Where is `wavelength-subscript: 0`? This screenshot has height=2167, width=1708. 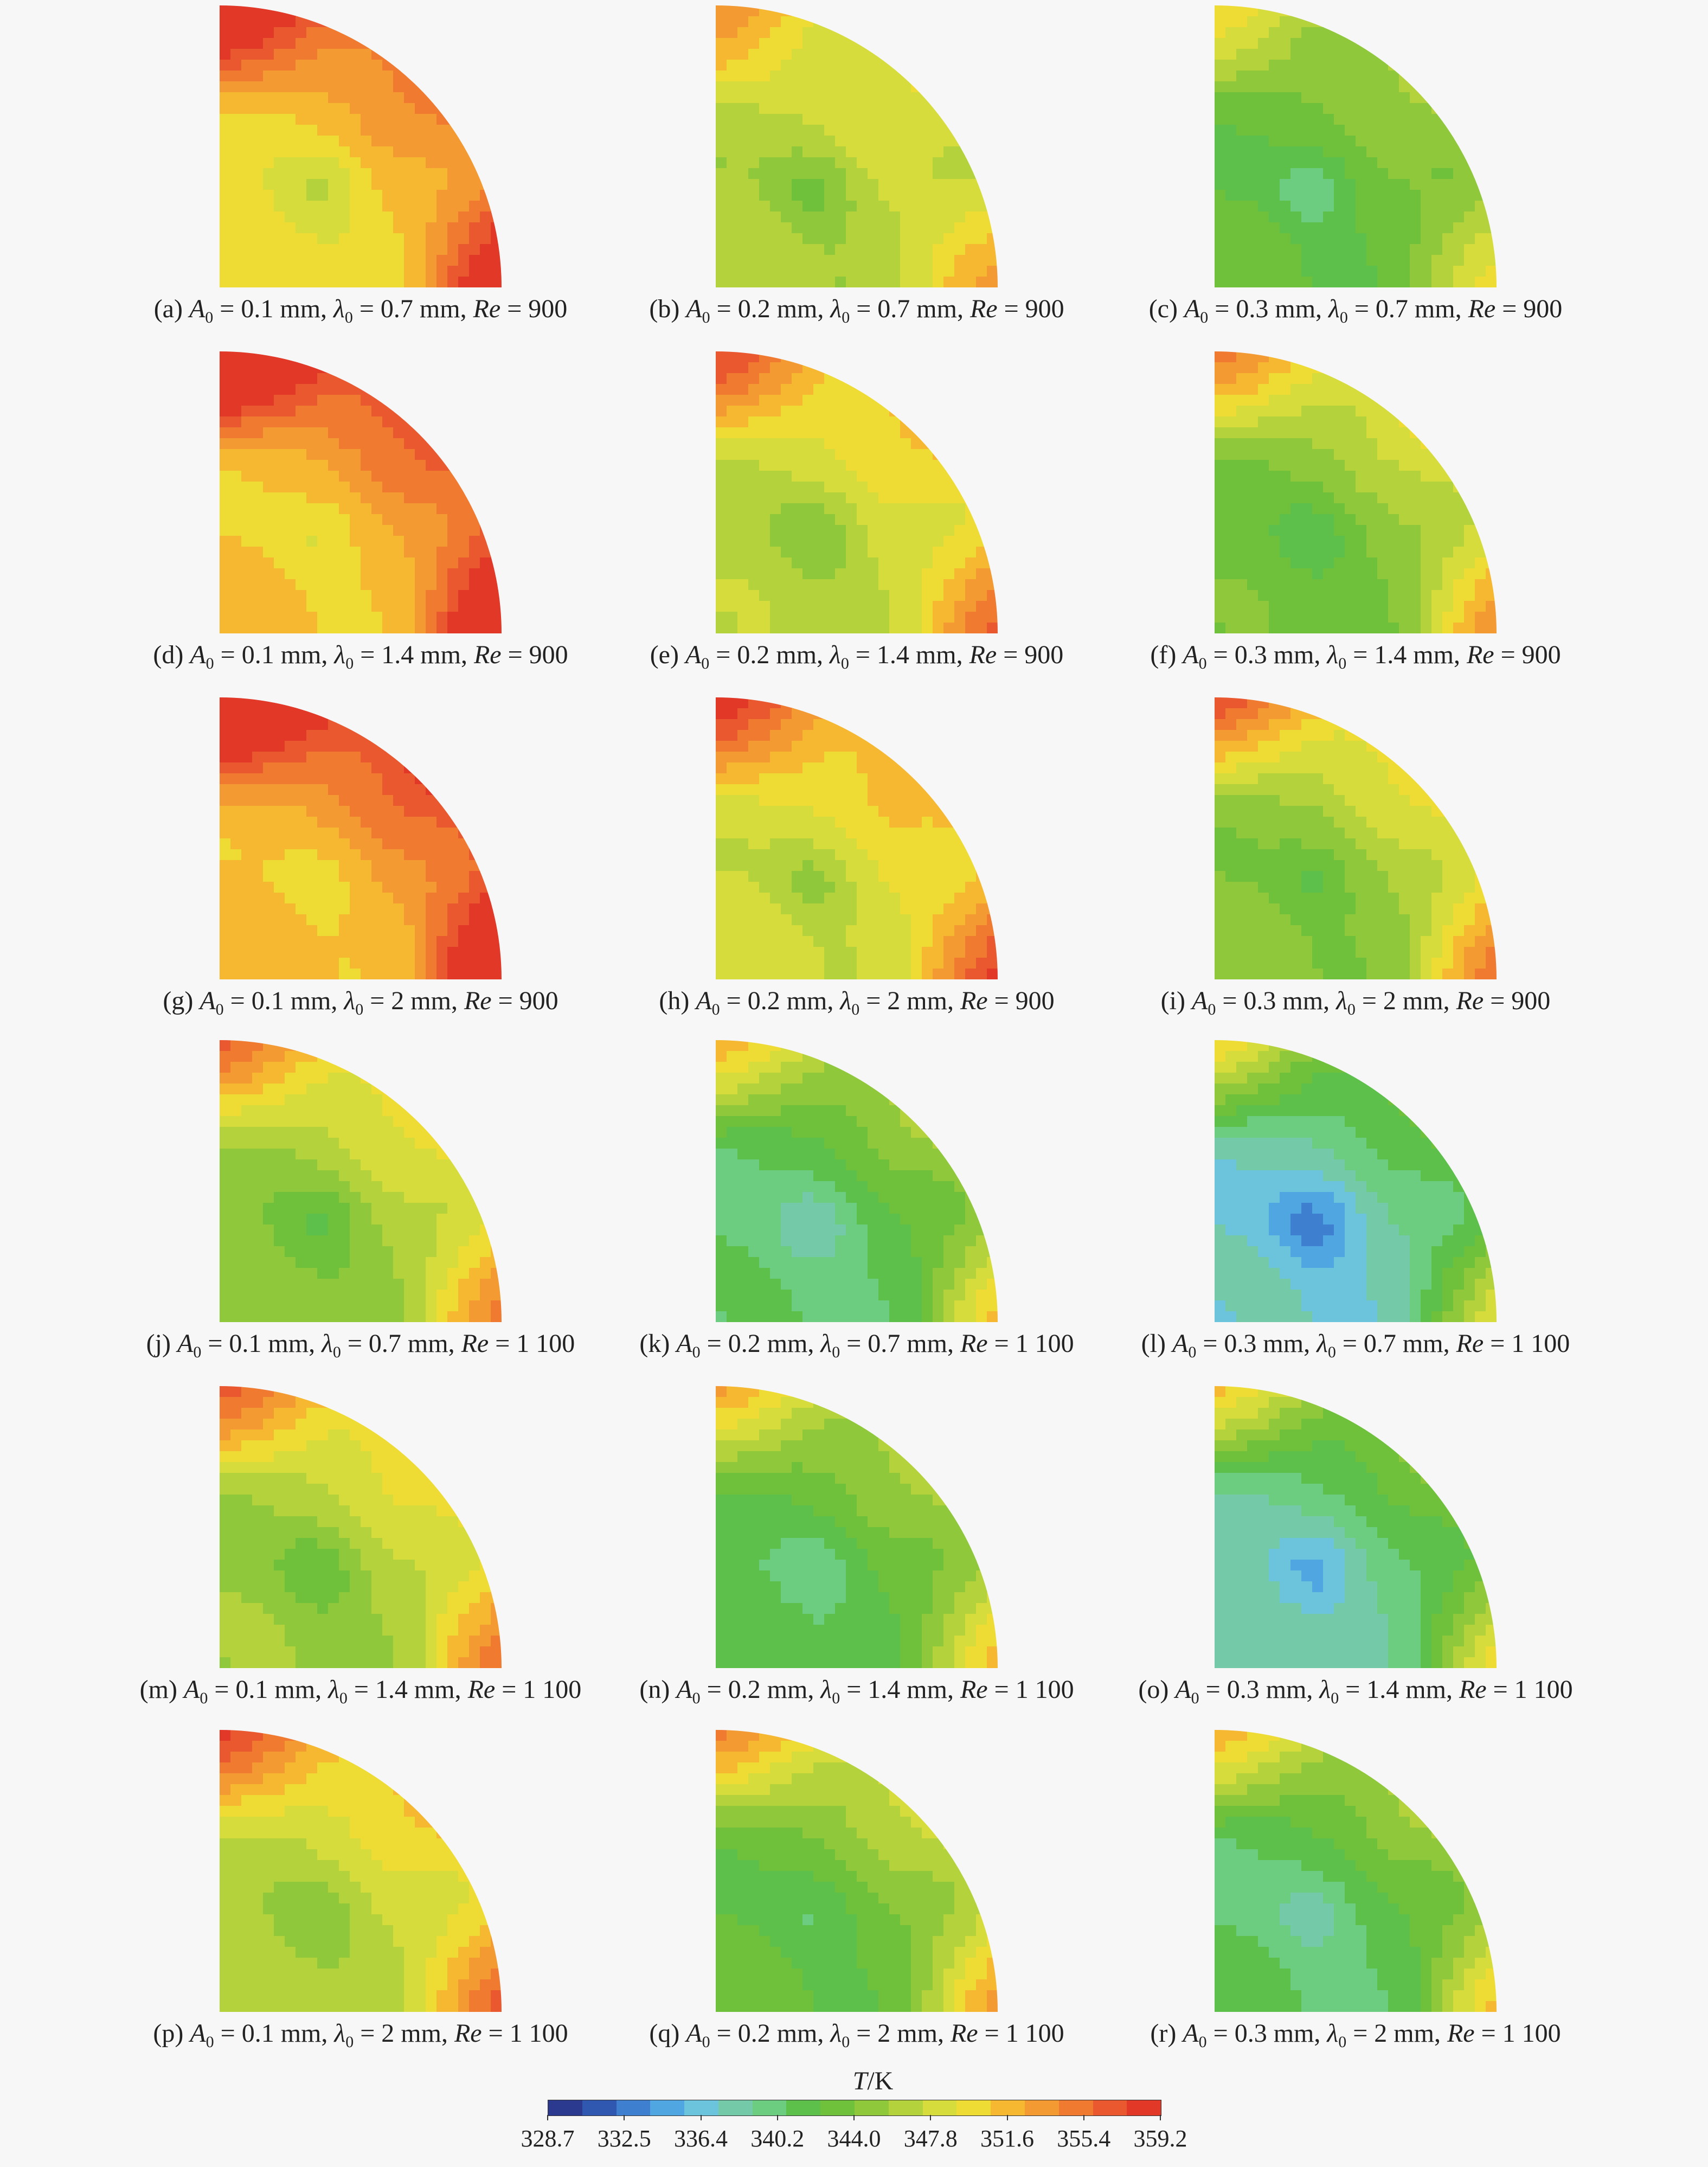 wavelength-subscript: 0 is located at coordinates (846, 317).